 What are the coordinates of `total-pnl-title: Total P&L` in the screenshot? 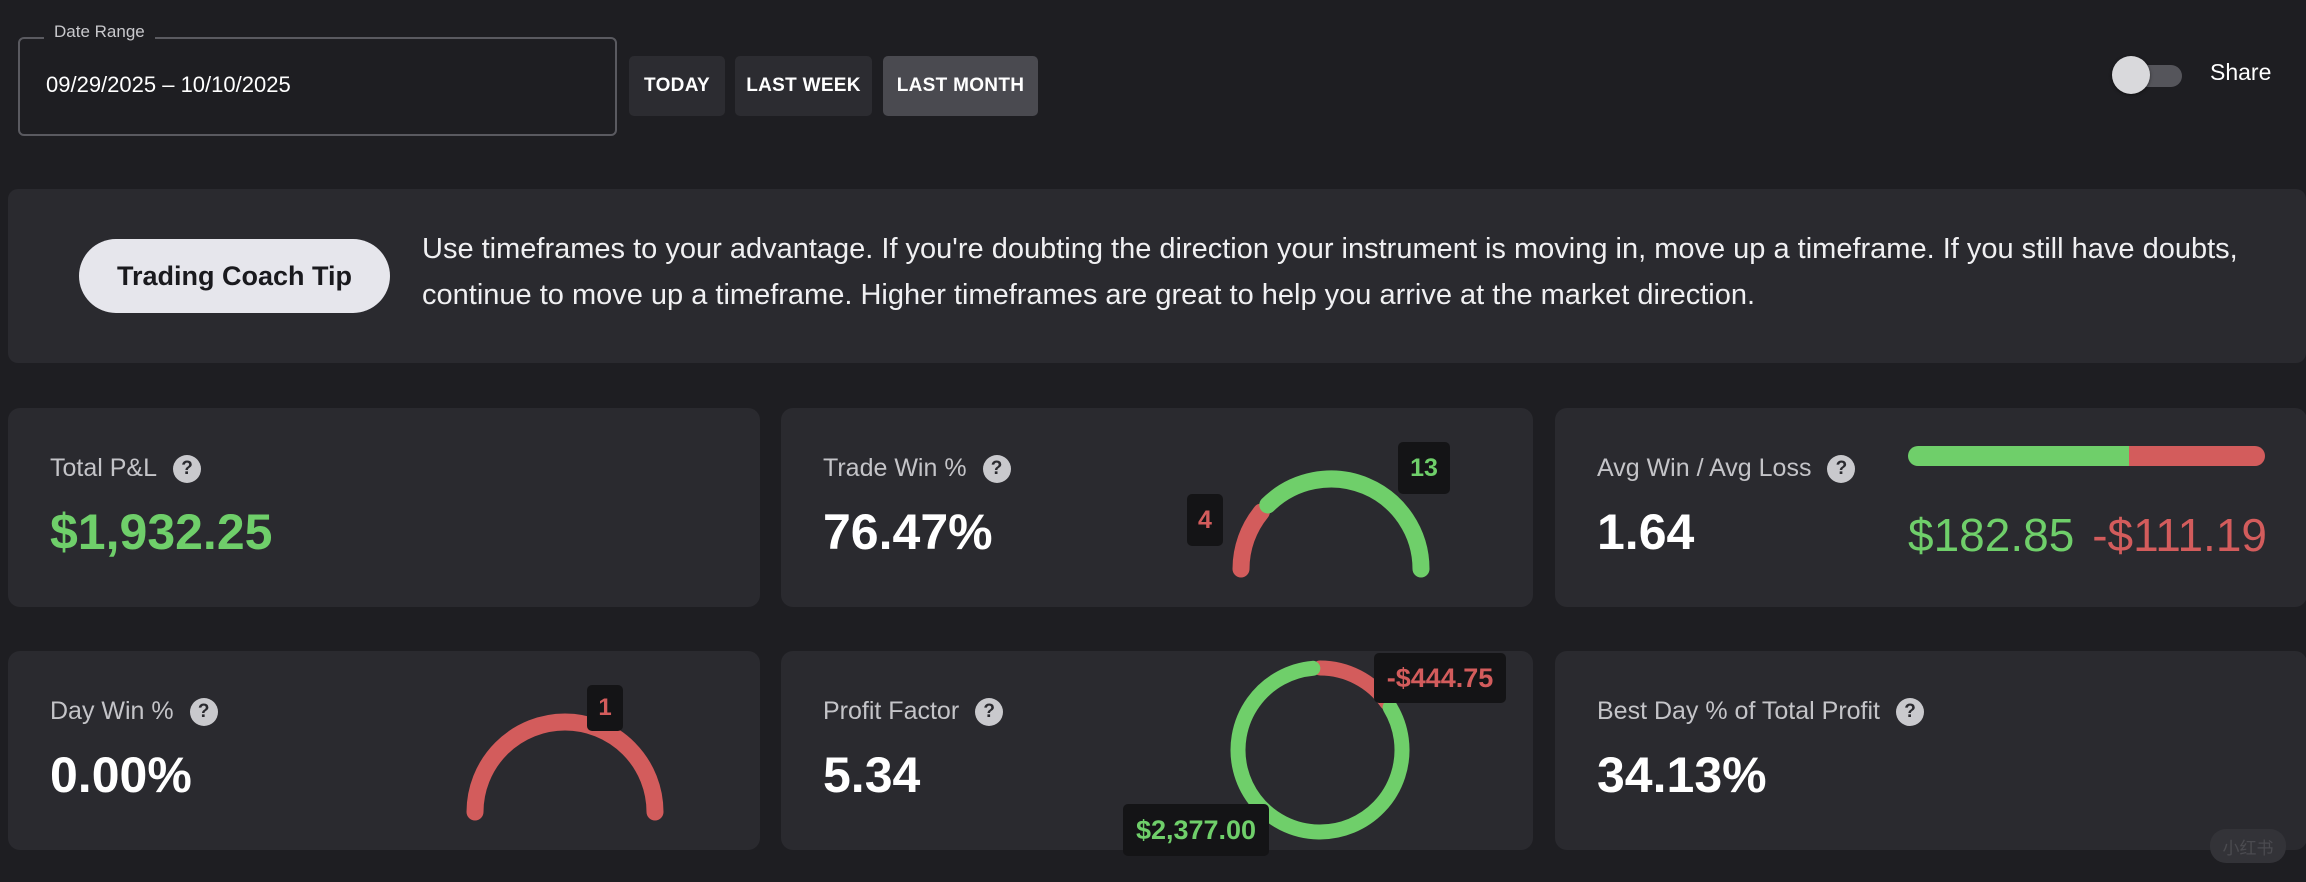 It's located at (104, 468).